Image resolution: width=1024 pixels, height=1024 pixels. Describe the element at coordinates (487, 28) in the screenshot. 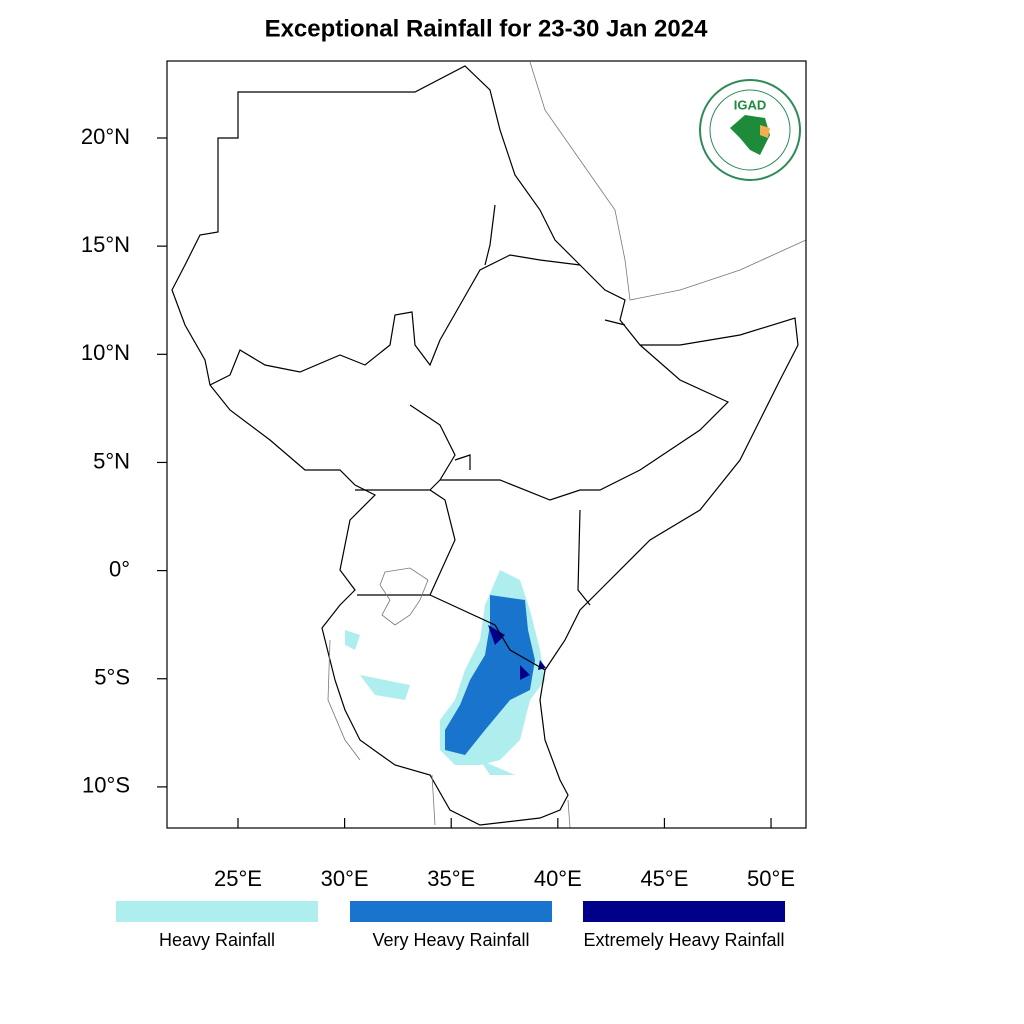

I see `map-title: Exceptional Rainfall for 23-30 Jan 2024` at that location.